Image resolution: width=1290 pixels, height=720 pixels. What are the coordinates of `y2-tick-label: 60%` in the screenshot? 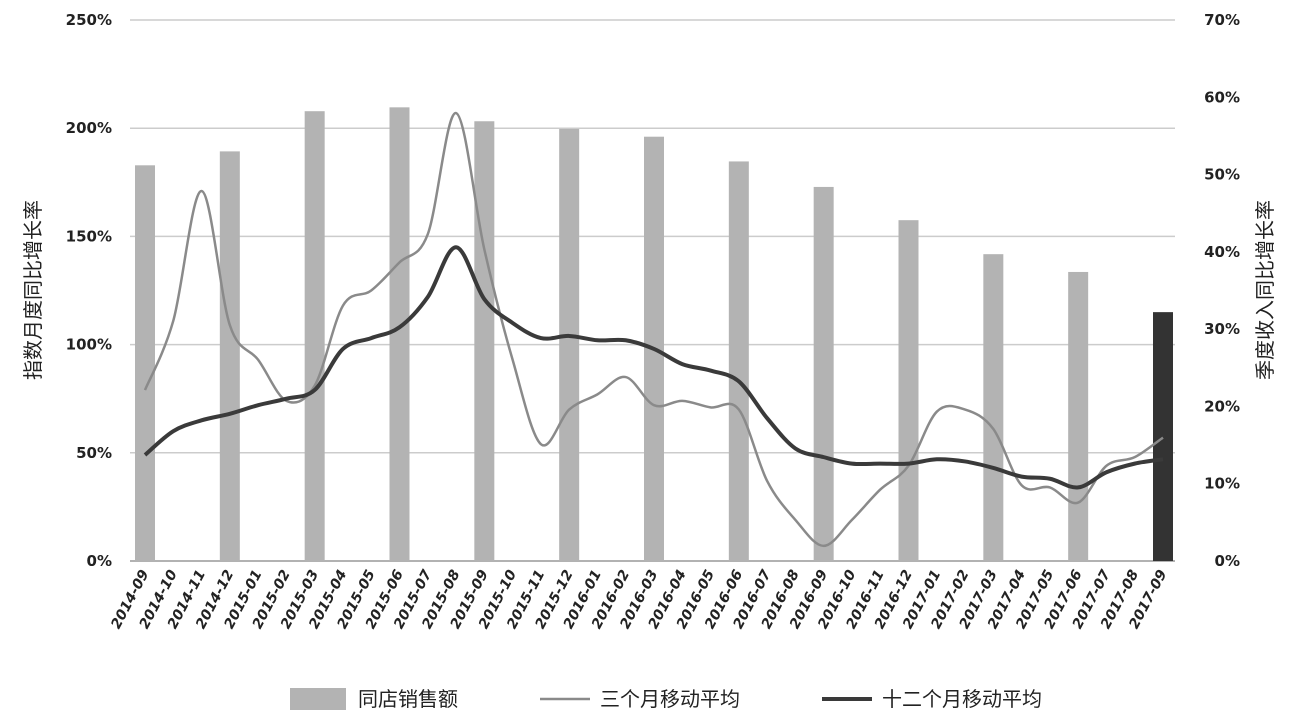 It's located at (1222, 97).